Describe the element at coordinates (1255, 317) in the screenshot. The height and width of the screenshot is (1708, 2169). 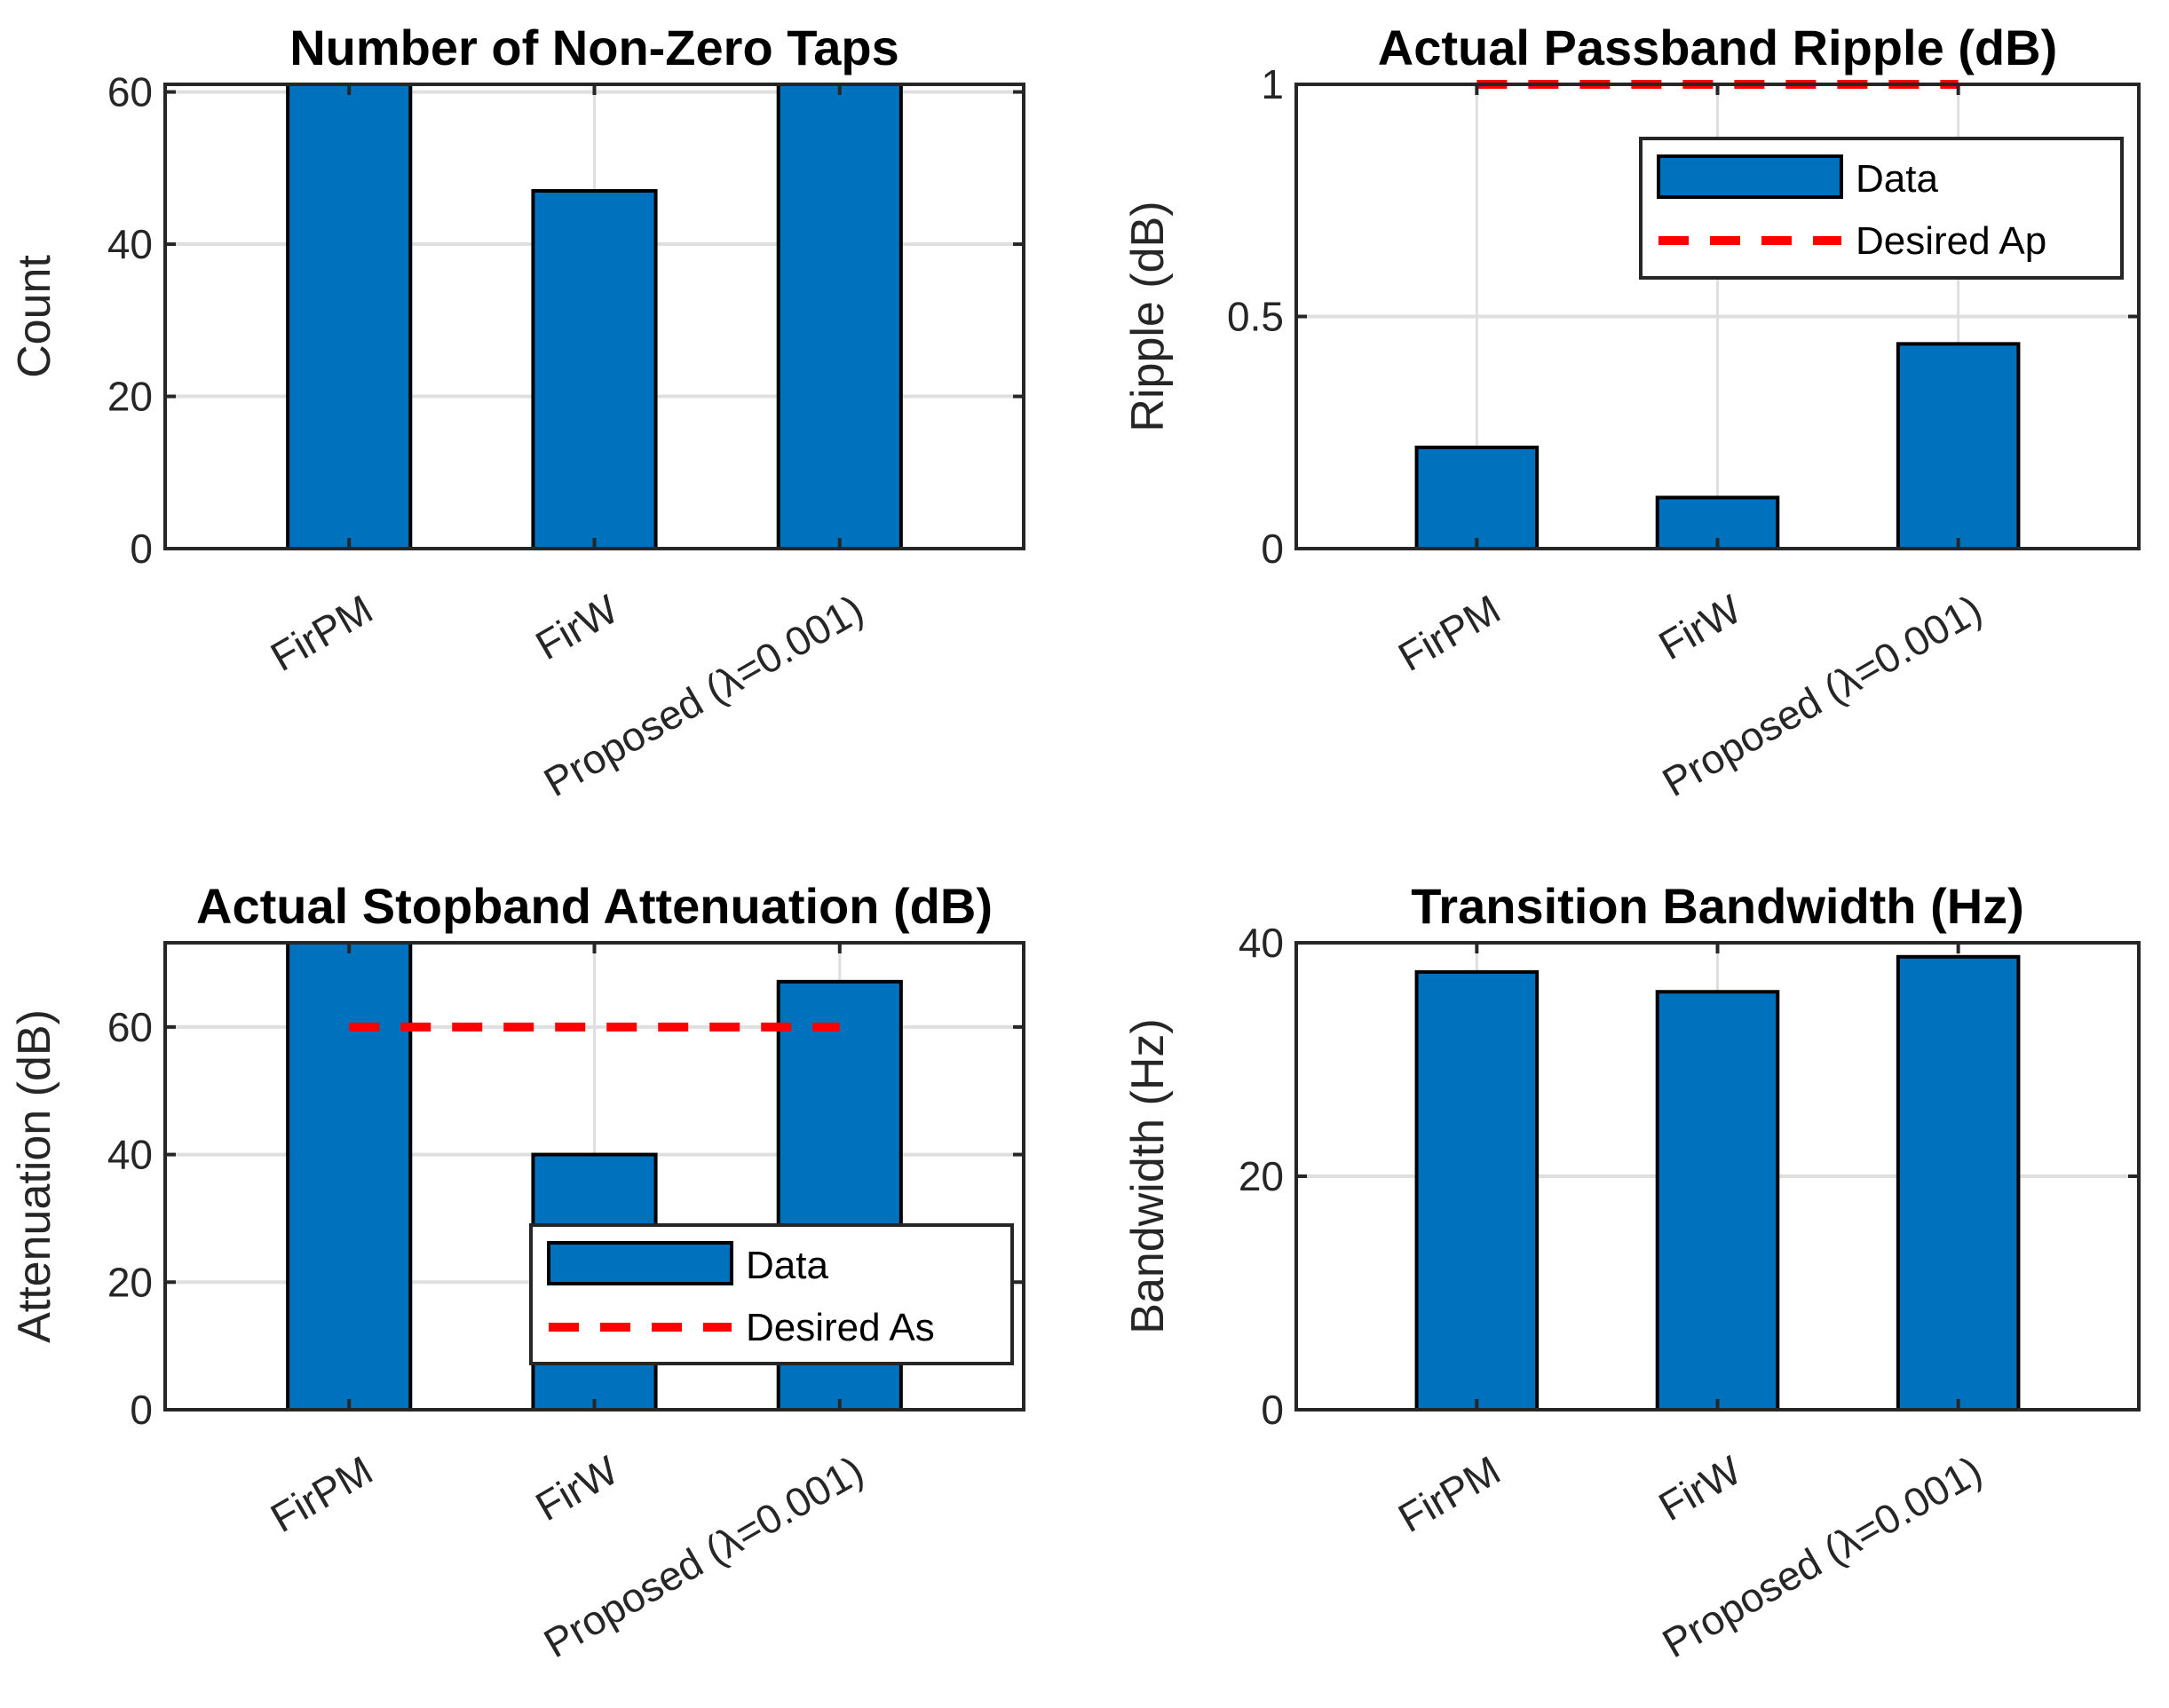
I see `y-tick-label: 0.5` at that location.